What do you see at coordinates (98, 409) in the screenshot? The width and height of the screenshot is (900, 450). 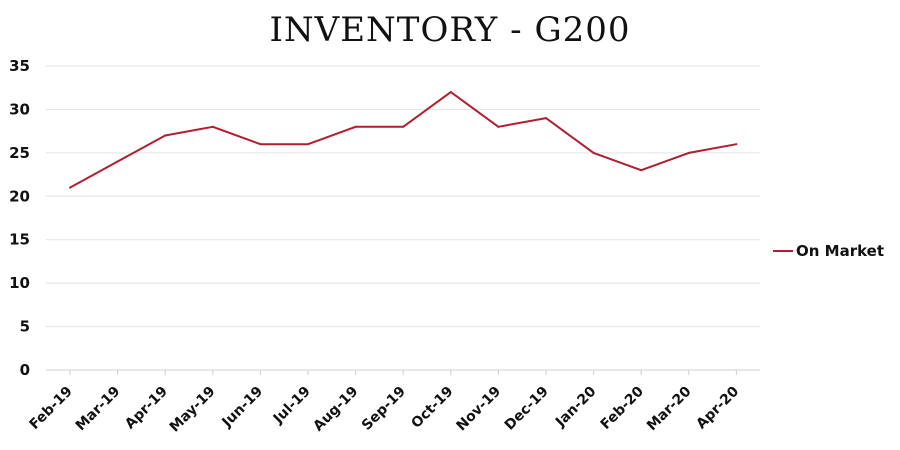 I see `x-tick-label: Mar-19` at bounding box center [98, 409].